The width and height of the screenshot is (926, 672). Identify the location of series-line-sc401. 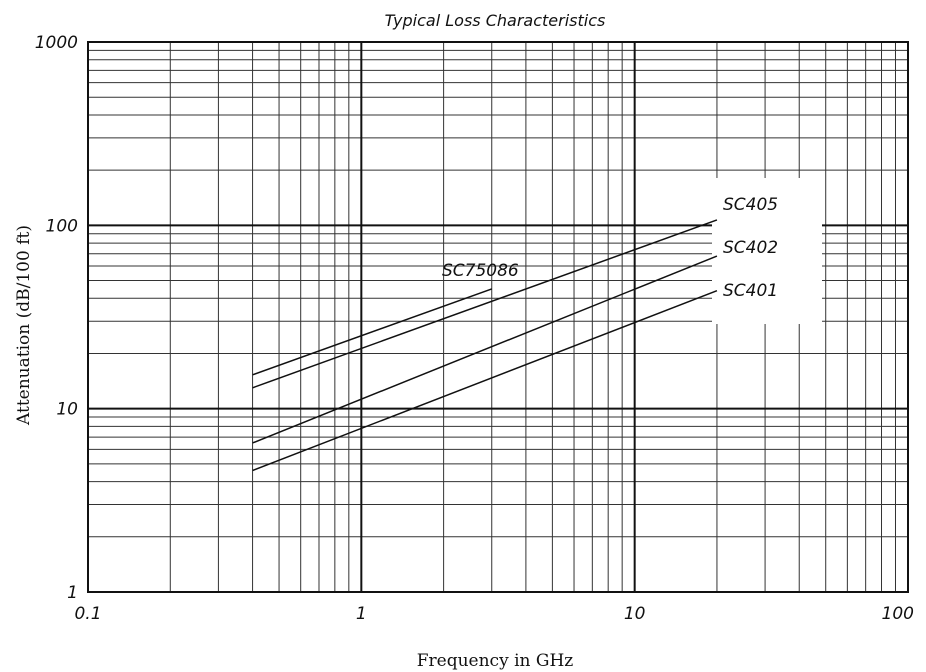
(485, 381).